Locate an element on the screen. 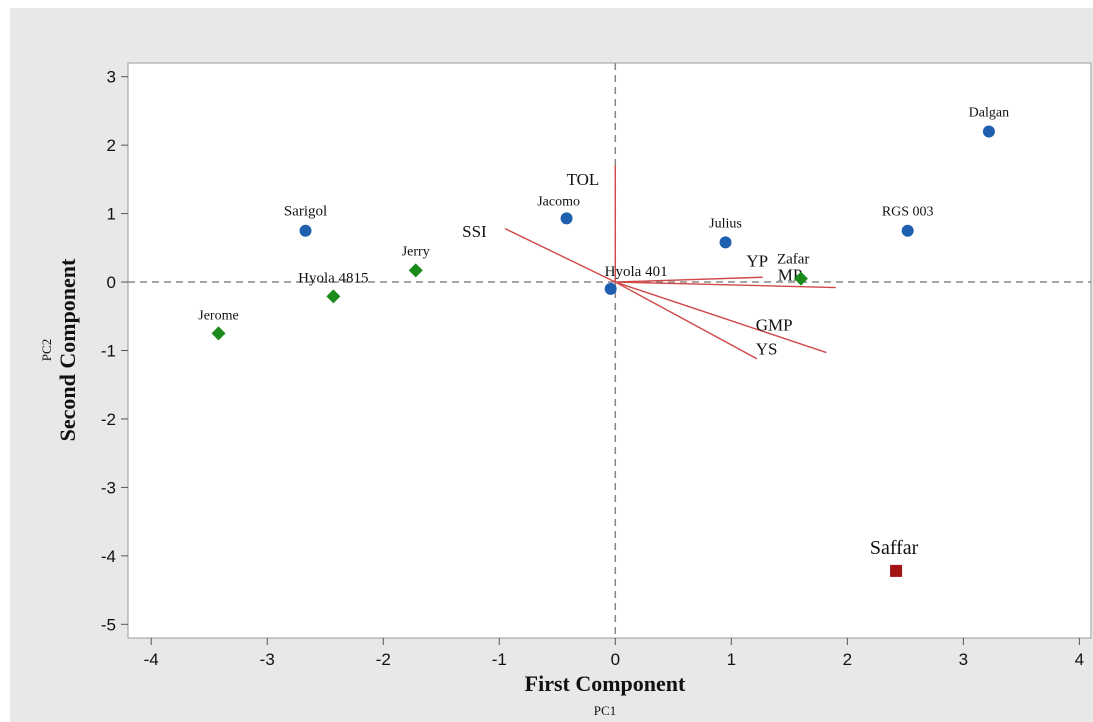  y-tick-label: -4 is located at coordinates (108, 556).